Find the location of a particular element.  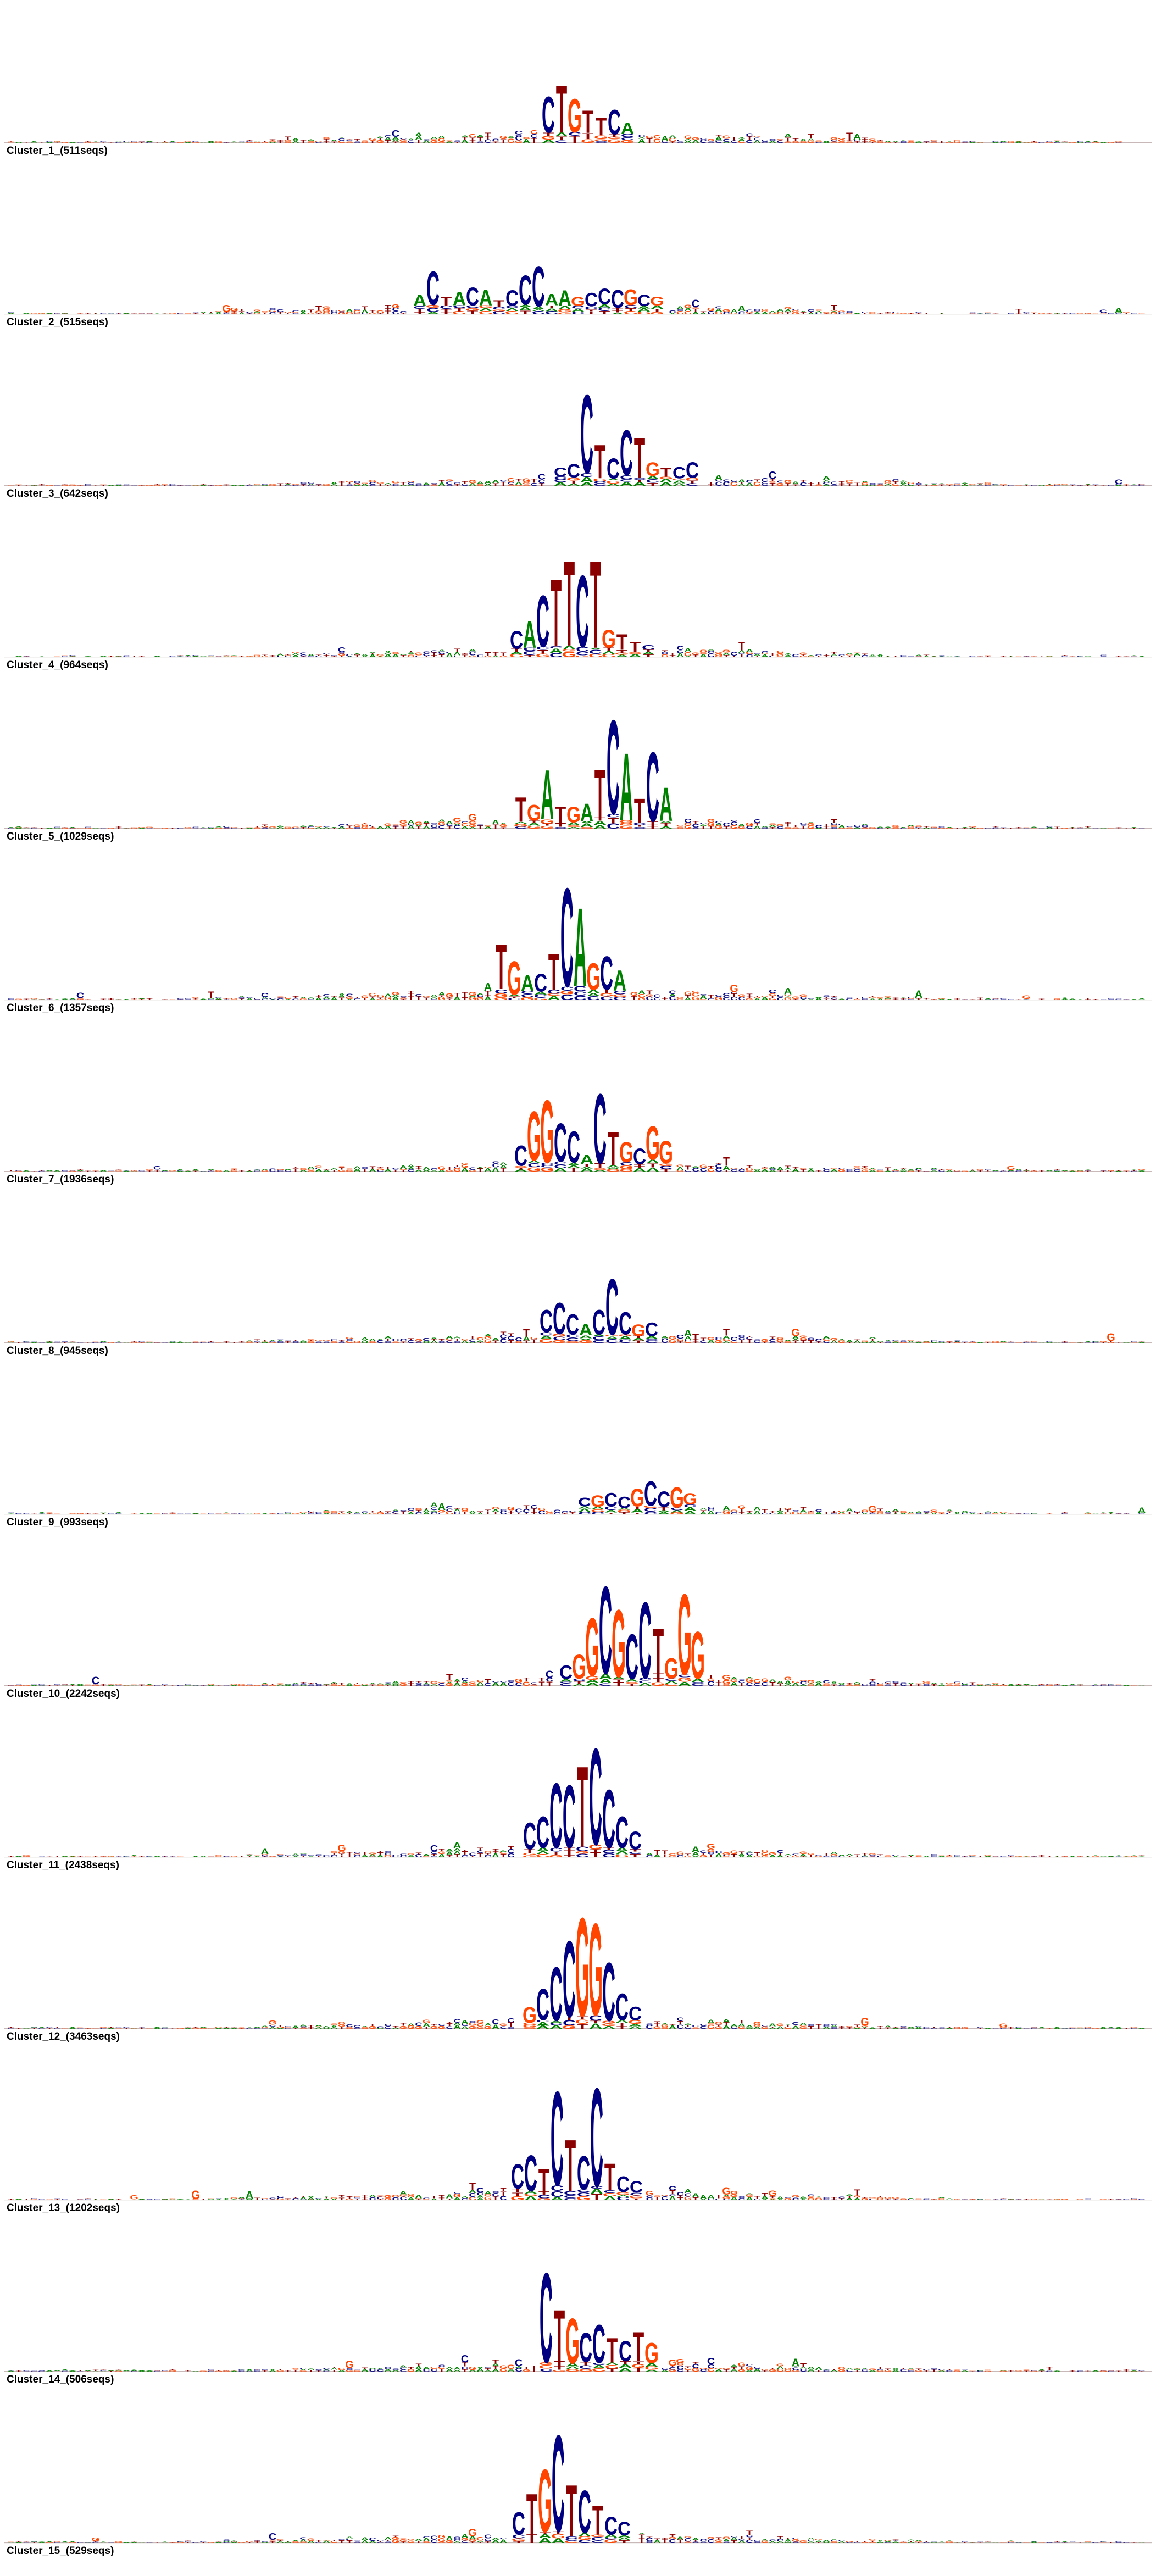

motif-letter-T: T is located at coordinates (561, 110).